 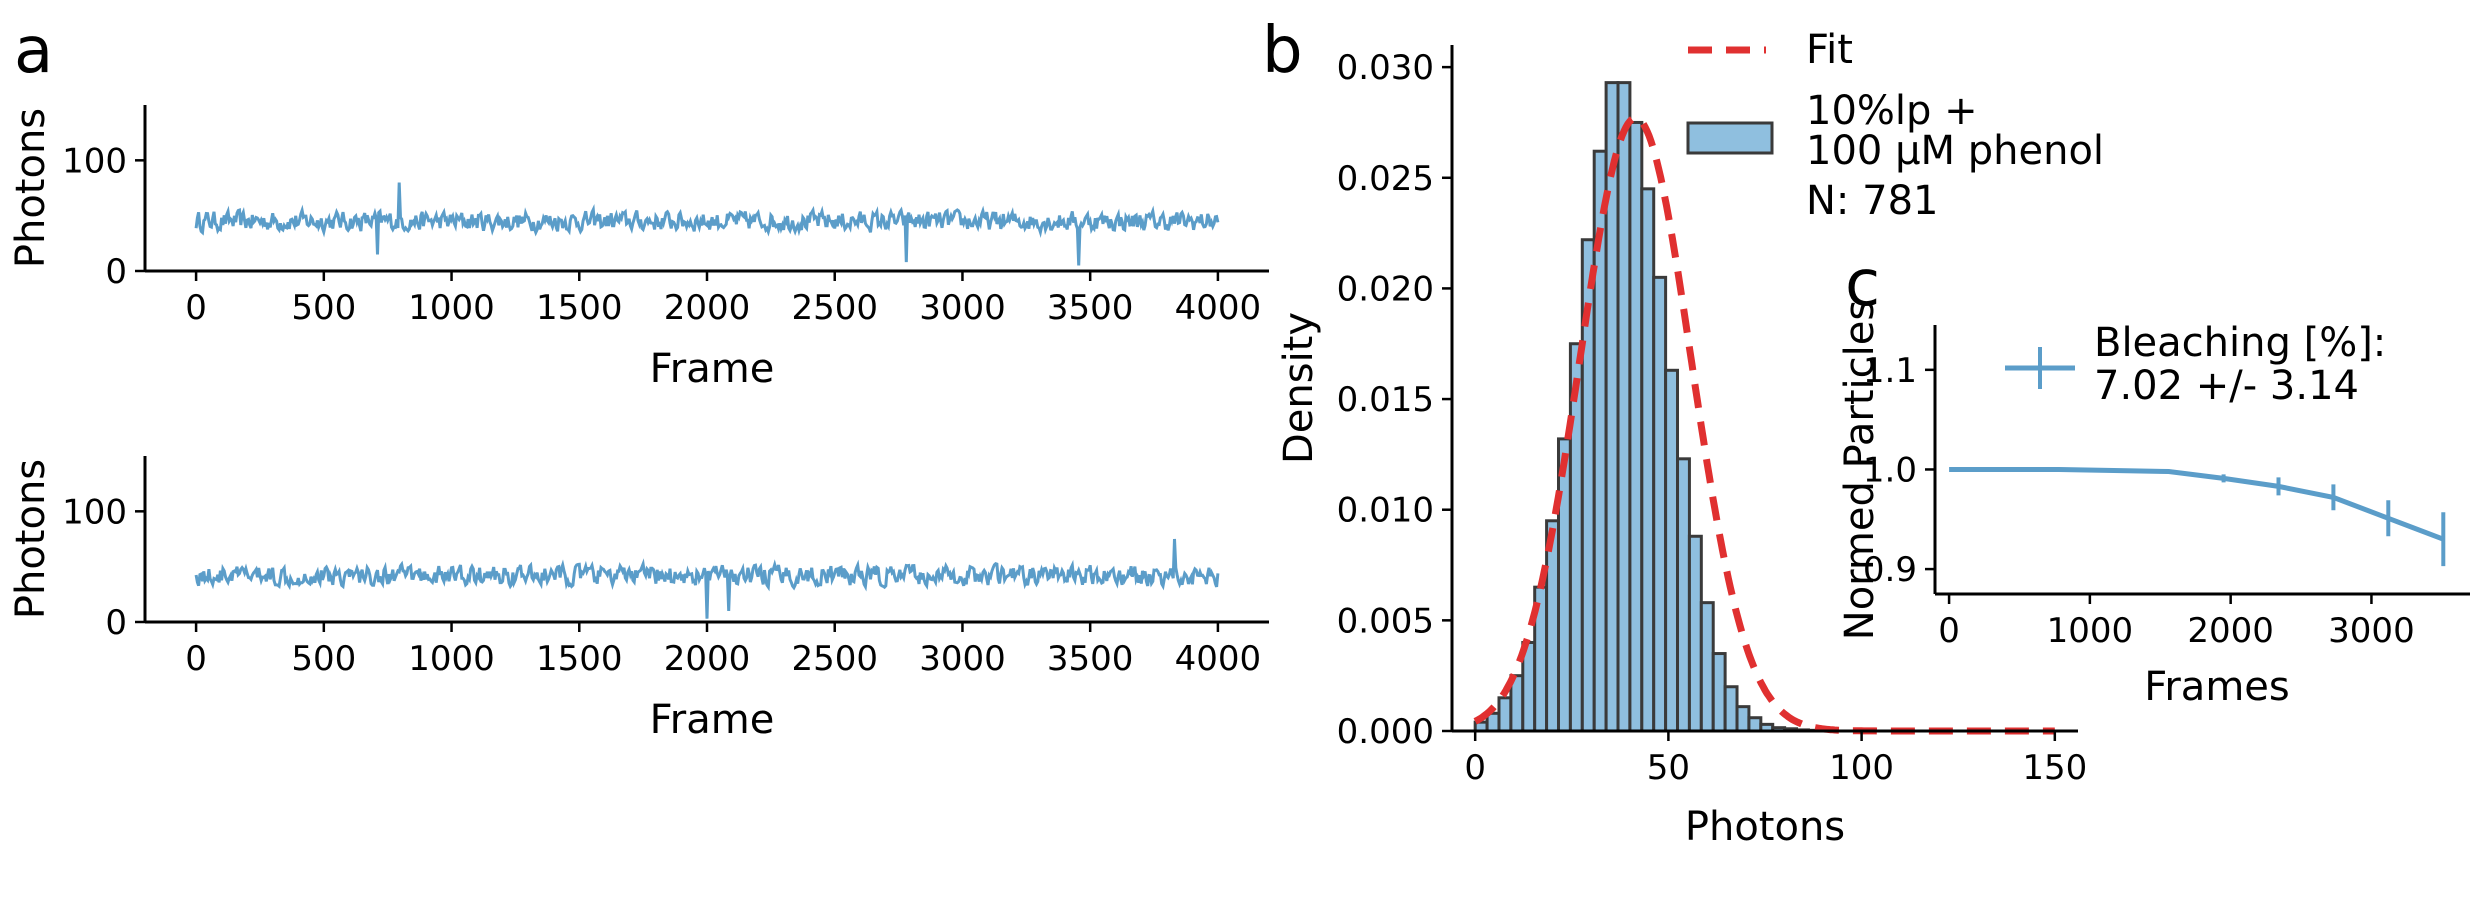 I want to click on panel-label-c: c, so click(x=1862, y=284).